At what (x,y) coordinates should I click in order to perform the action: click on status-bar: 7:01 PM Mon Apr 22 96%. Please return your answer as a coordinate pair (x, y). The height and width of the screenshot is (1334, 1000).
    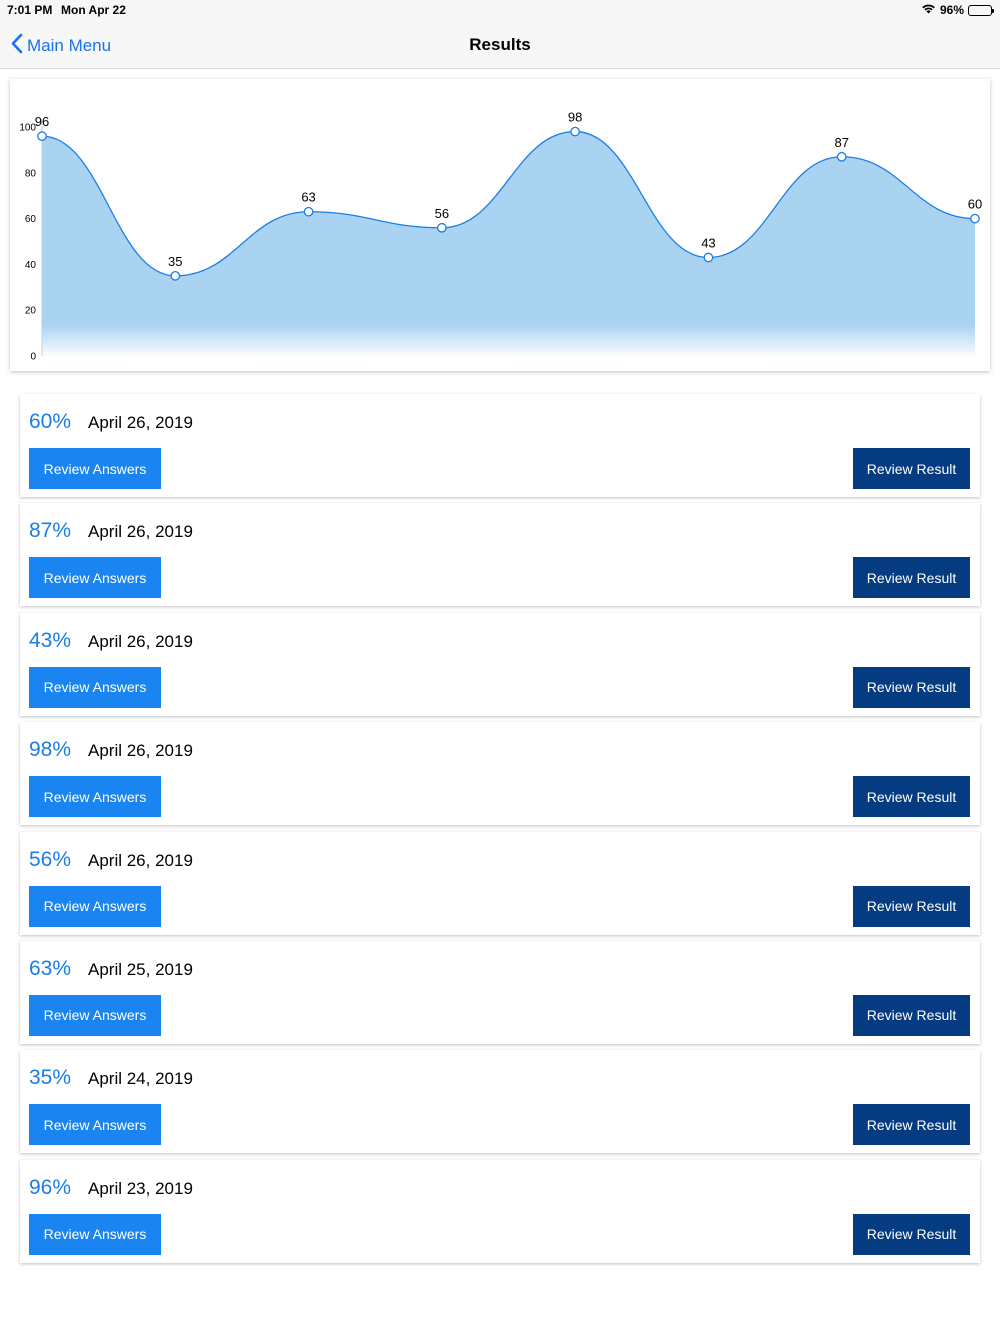
    Looking at the image, I should click on (500, 11).